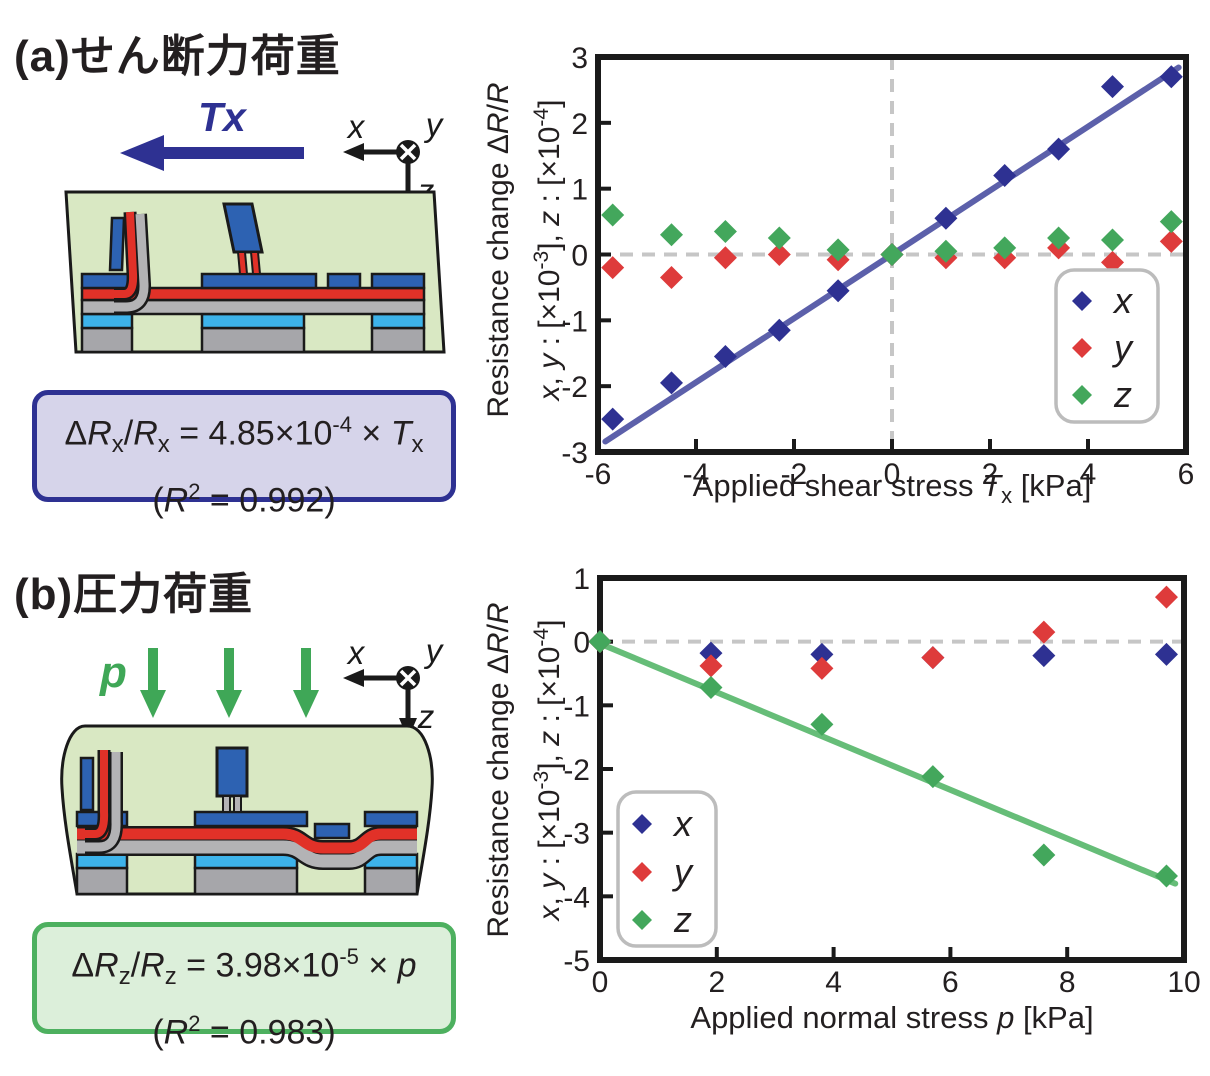 The width and height of the screenshot is (1210, 1076). I want to click on y-tick-label: -4, so click(576, 897).